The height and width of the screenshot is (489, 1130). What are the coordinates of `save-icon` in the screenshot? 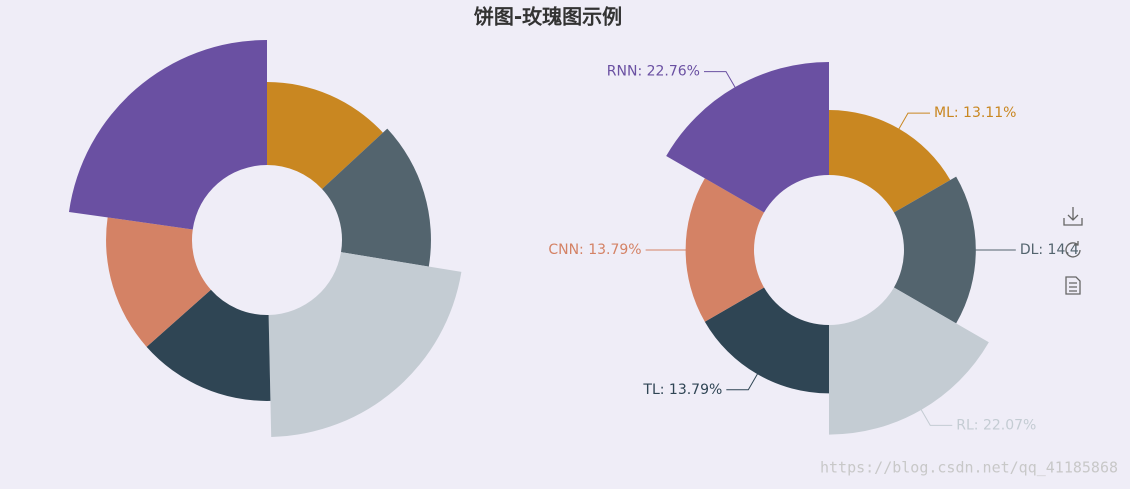 It's located at (1073, 216).